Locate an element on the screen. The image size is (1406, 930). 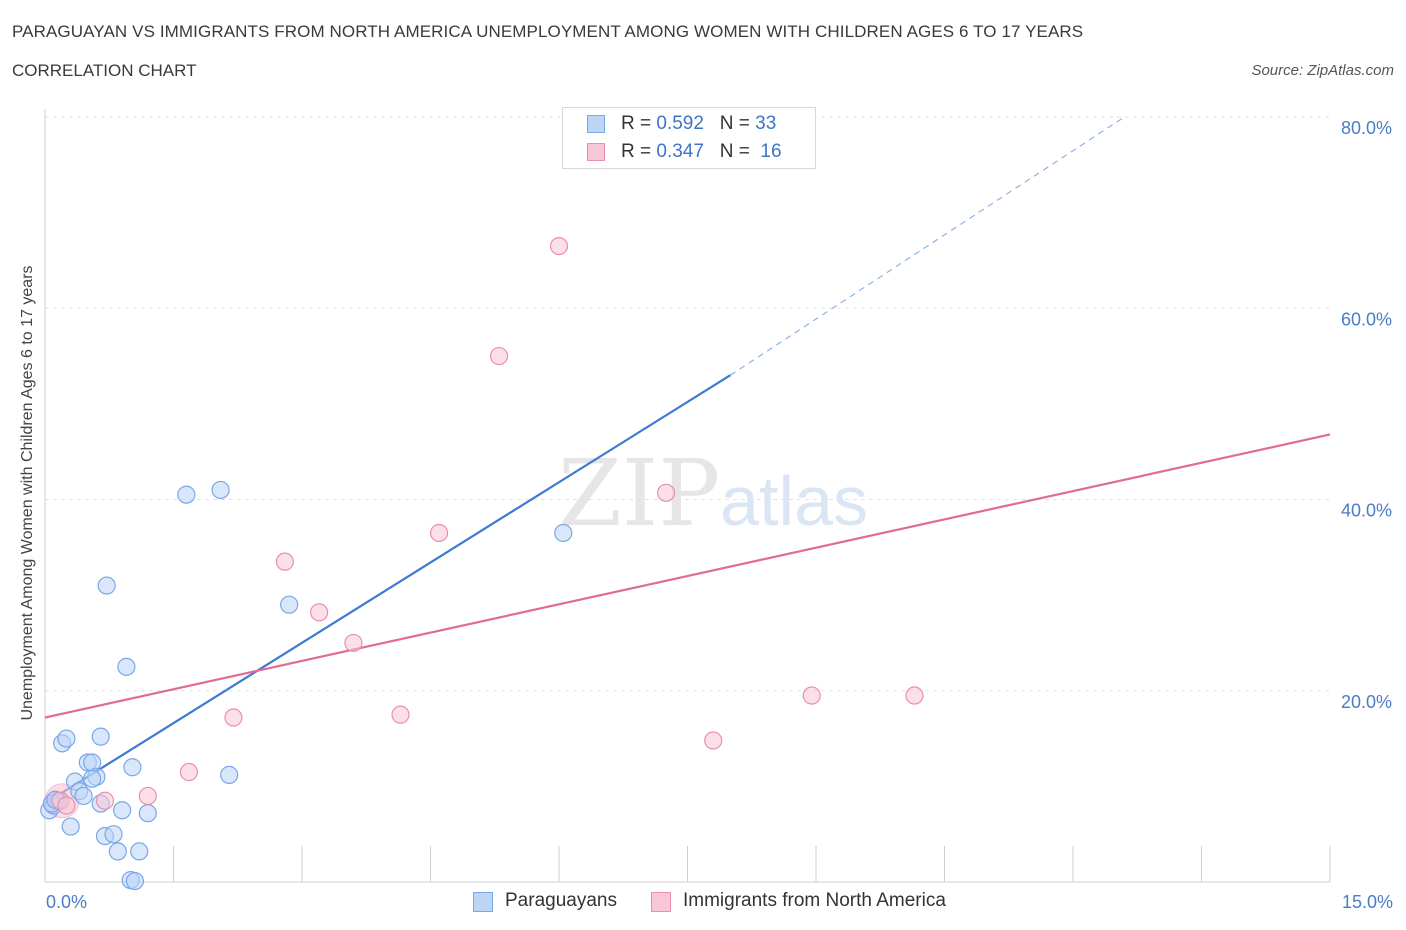
y-tick-label-60: 60.0% is located at coordinates (1366, 319).